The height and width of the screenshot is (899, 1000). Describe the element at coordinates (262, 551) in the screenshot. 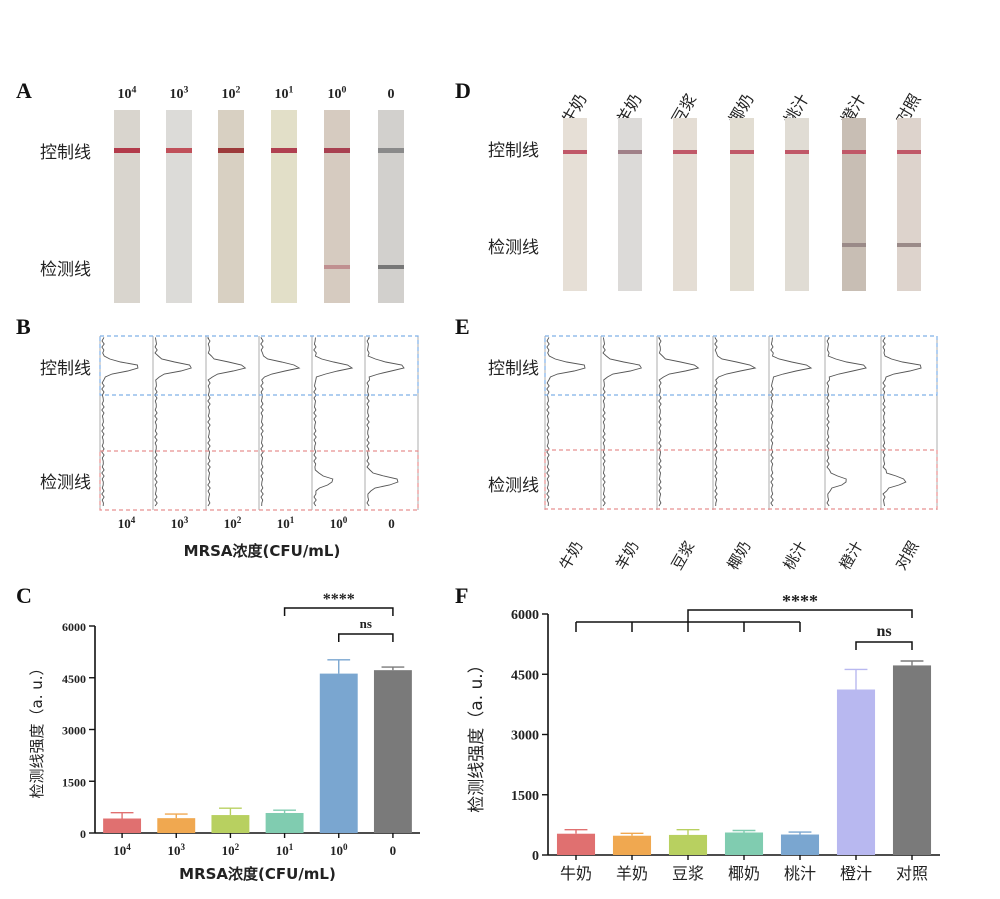

I see `panel-b-xlabel: MRSA浓度(CFU/mL)` at that location.